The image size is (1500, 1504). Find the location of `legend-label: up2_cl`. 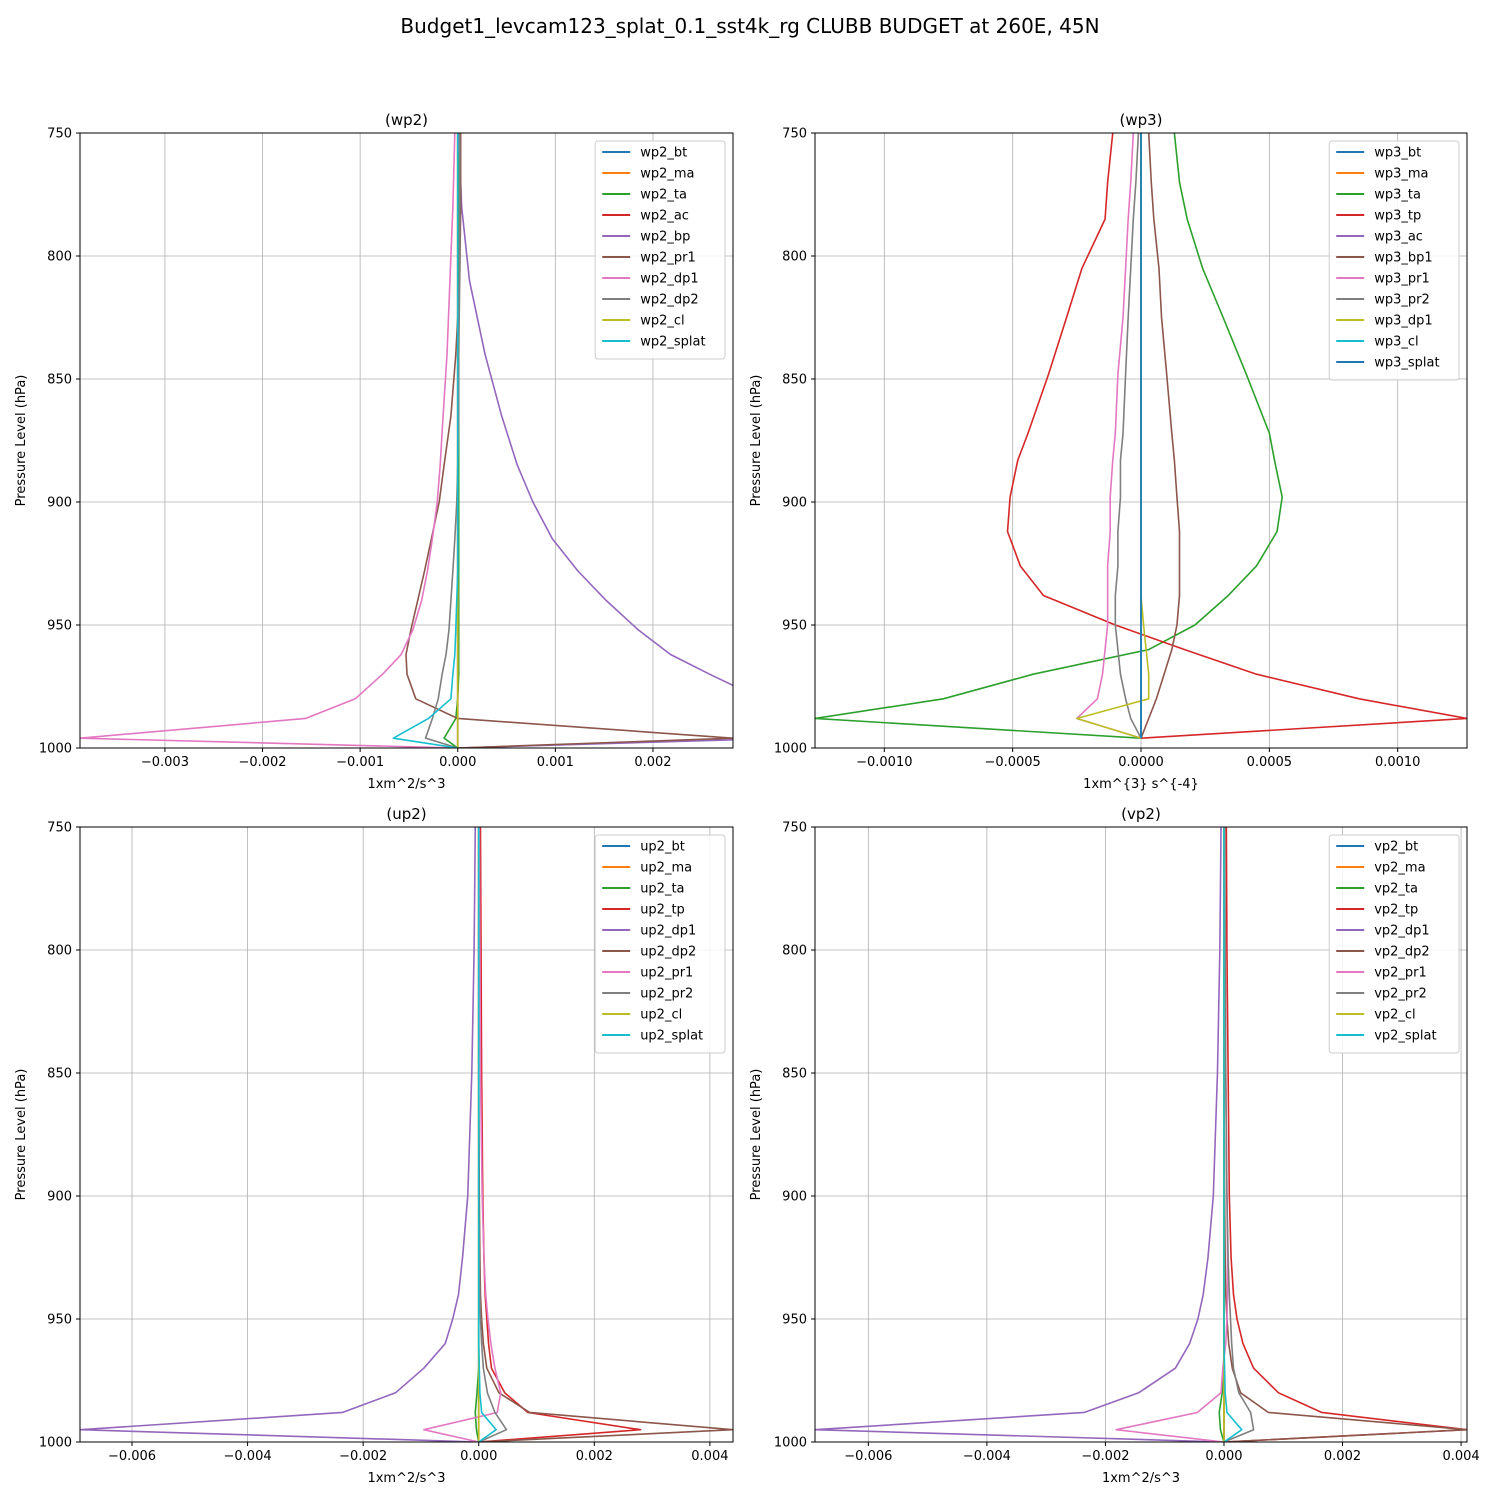

legend-label: up2_cl is located at coordinates (661, 1015).